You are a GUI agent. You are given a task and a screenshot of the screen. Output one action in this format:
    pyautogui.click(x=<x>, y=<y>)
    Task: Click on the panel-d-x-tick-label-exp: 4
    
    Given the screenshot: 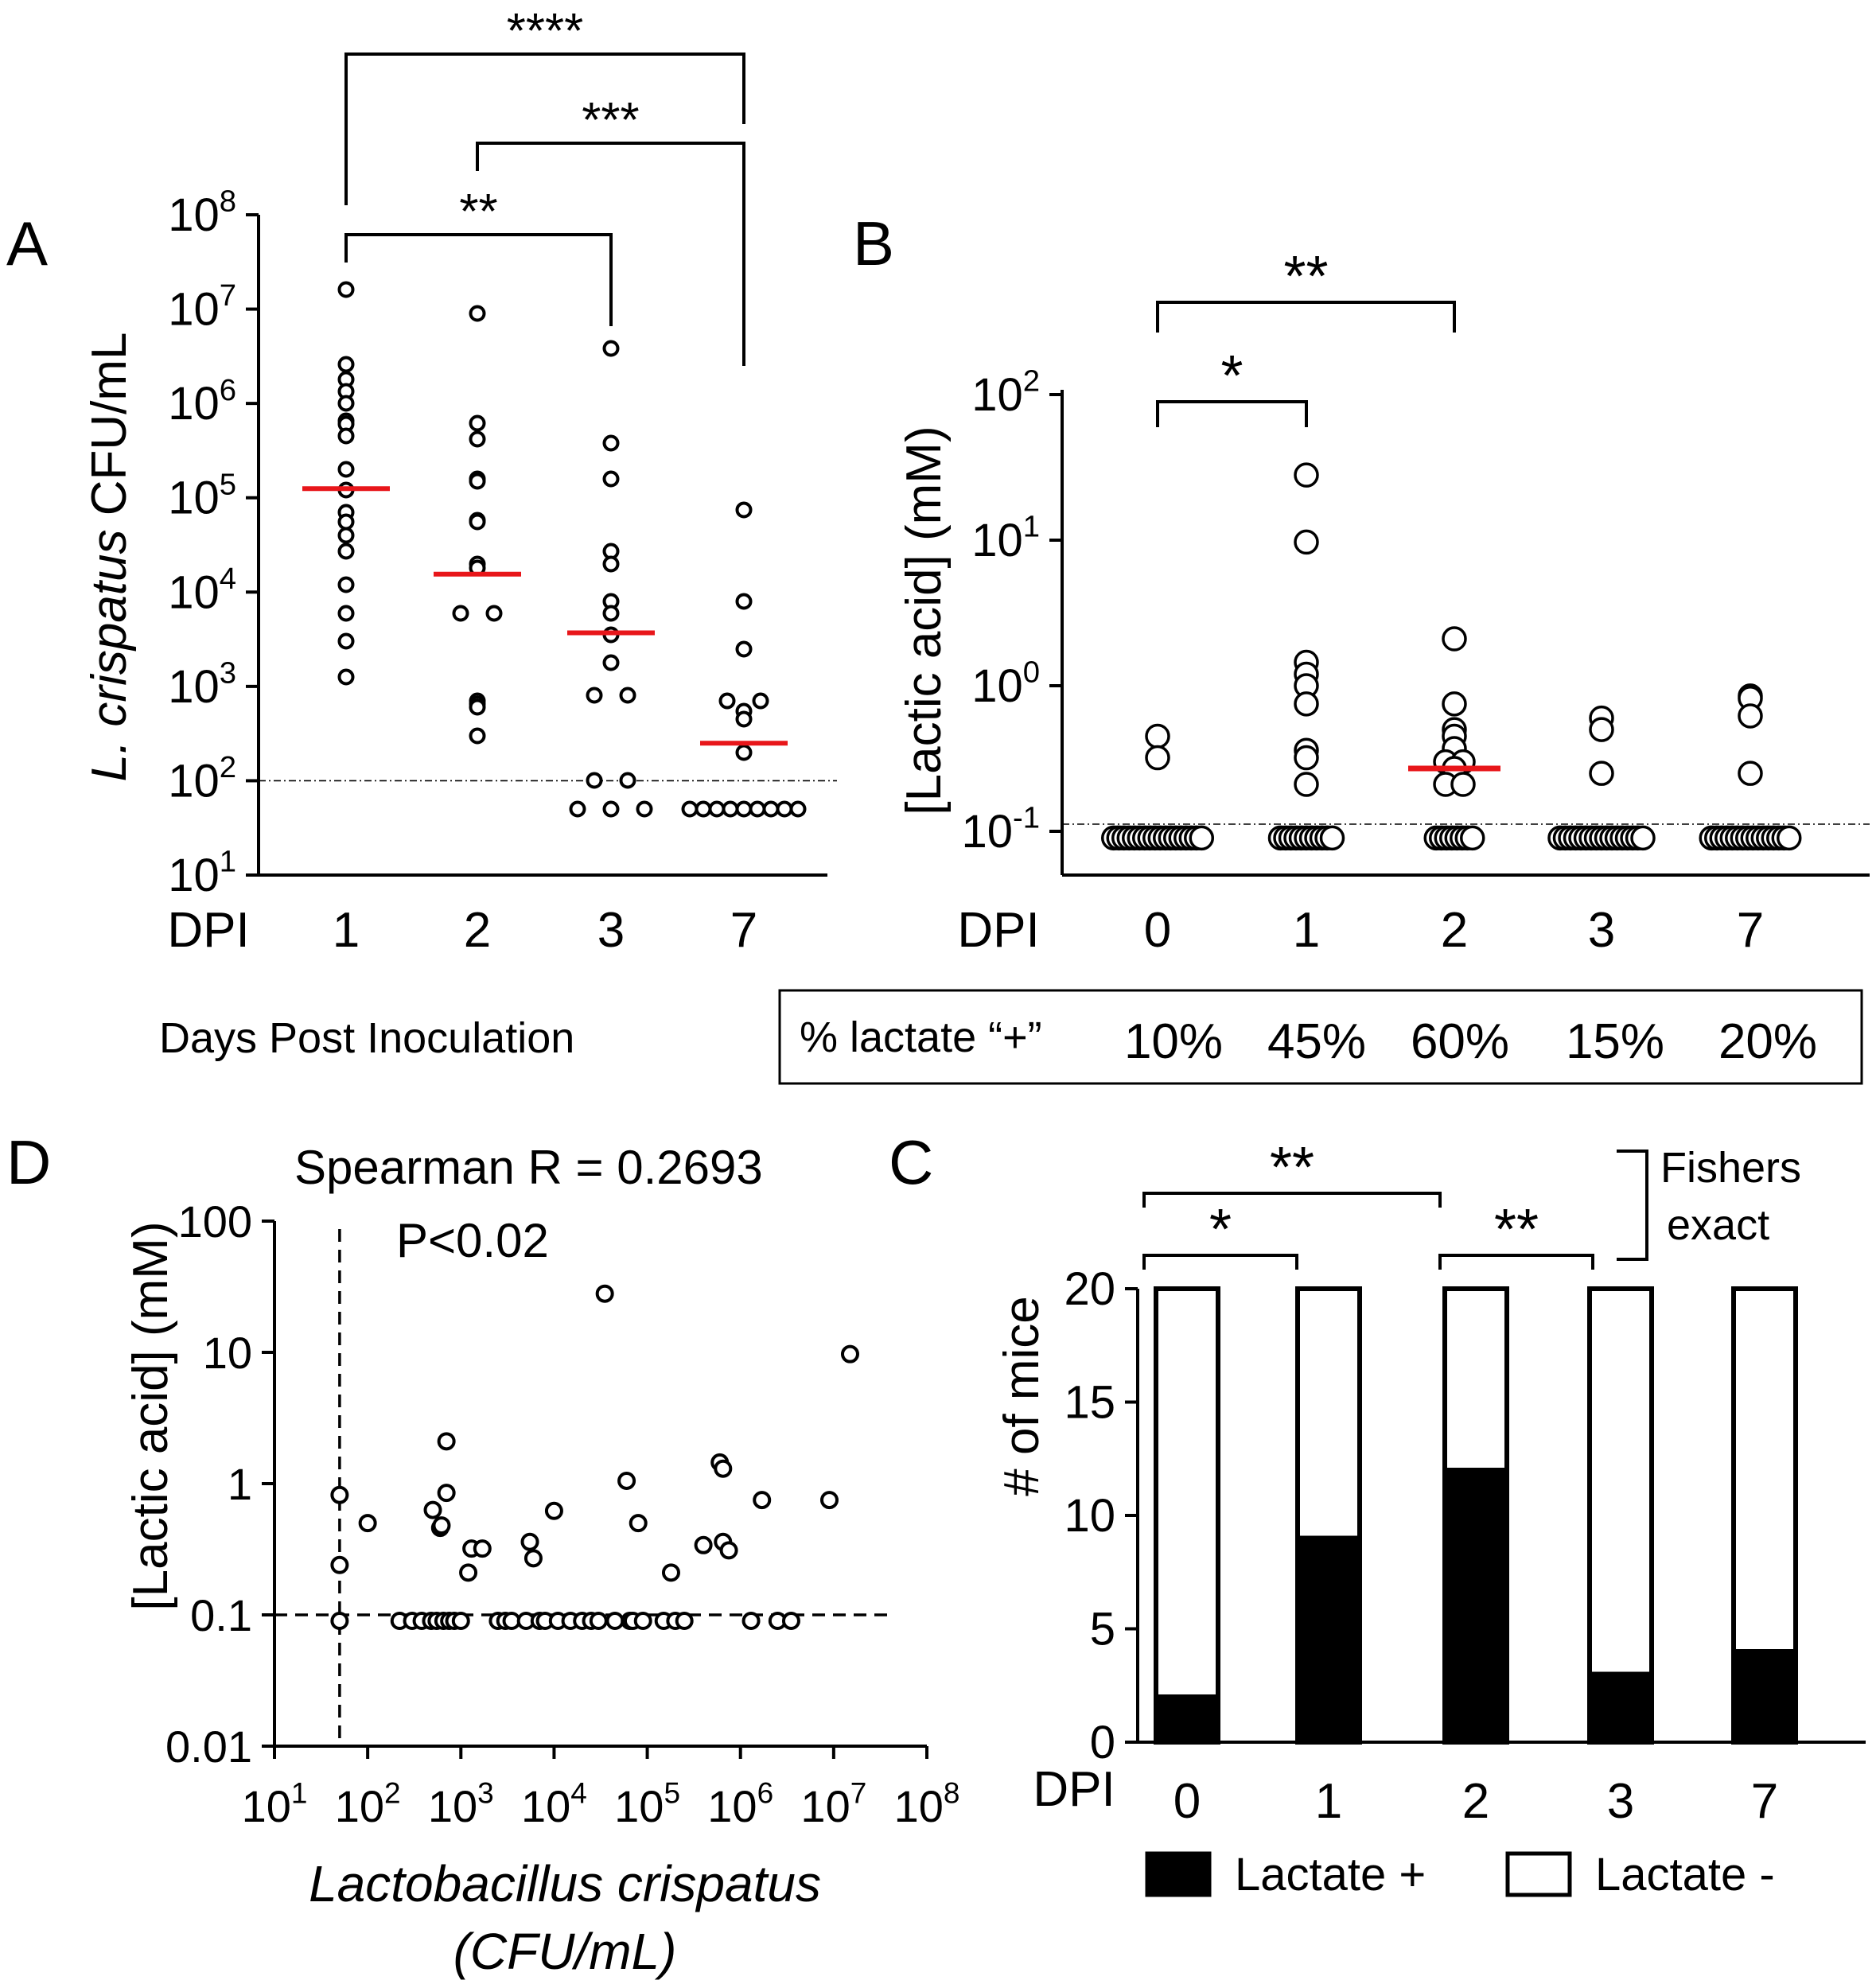 What is the action you would take?
    pyautogui.click(x=578, y=1793)
    